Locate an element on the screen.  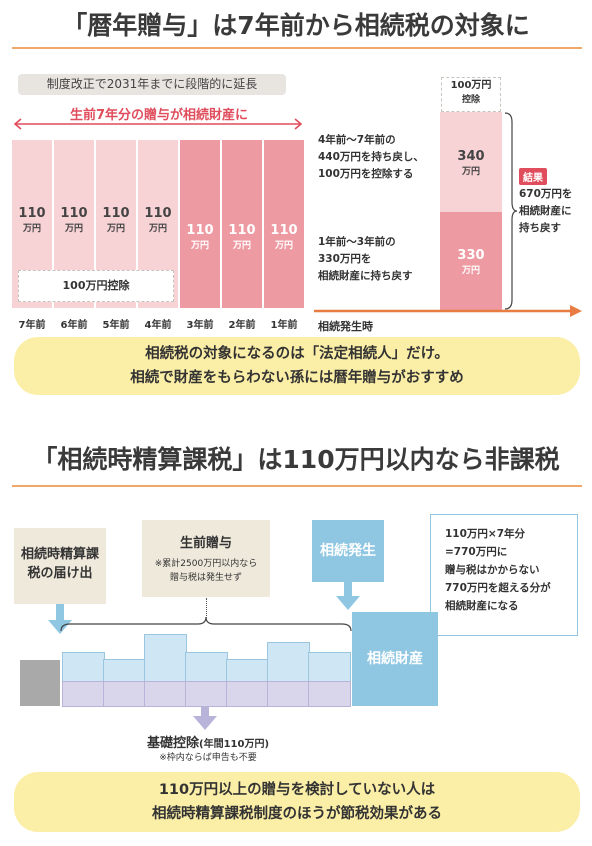
year-label: 6年前 is located at coordinates (74, 325).